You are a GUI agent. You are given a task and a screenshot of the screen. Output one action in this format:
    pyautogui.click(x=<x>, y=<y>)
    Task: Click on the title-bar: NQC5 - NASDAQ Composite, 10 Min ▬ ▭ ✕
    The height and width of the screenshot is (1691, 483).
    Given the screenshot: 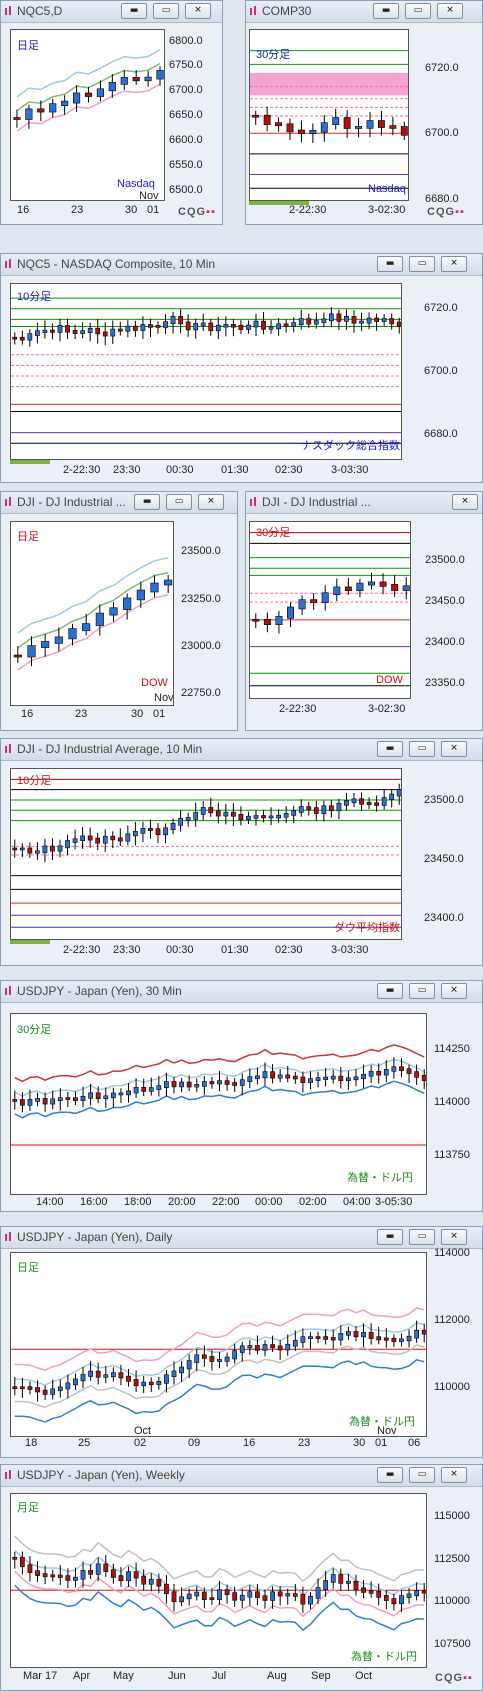 What is the action you would take?
    pyautogui.click(x=241, y=265)
    